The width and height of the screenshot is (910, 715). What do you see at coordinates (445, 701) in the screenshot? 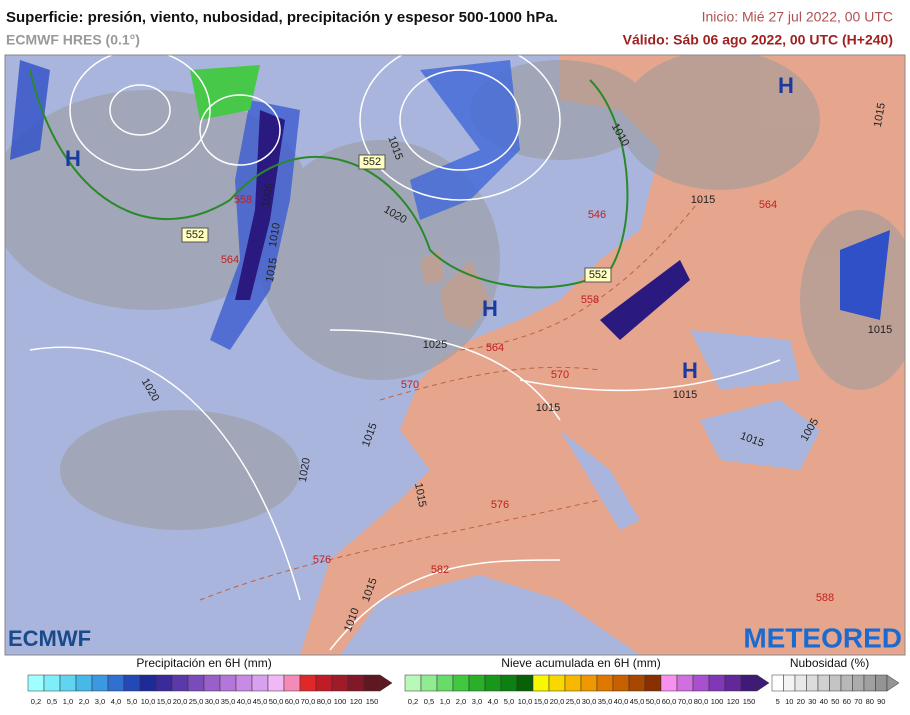
I see `legend-label: 1,0` at bounding box center [445, 701].